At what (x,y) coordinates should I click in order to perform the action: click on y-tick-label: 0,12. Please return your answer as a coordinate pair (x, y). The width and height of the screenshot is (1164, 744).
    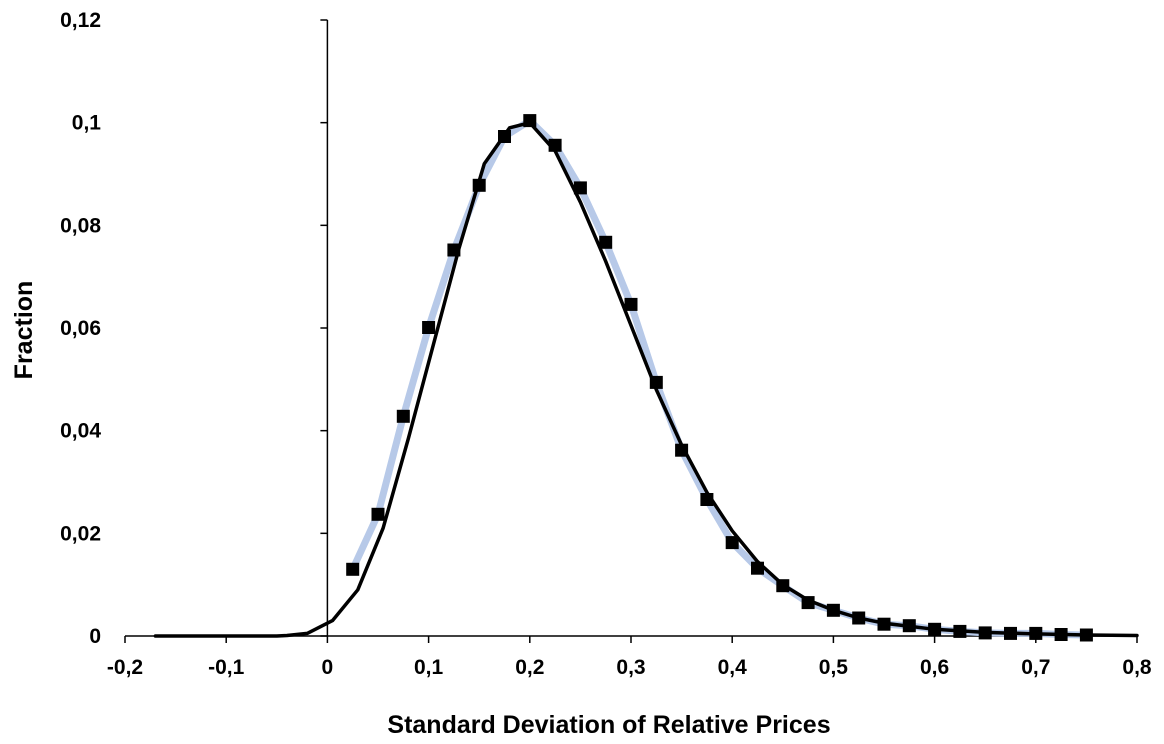
    Looking at the image, I should click on (80, 20).